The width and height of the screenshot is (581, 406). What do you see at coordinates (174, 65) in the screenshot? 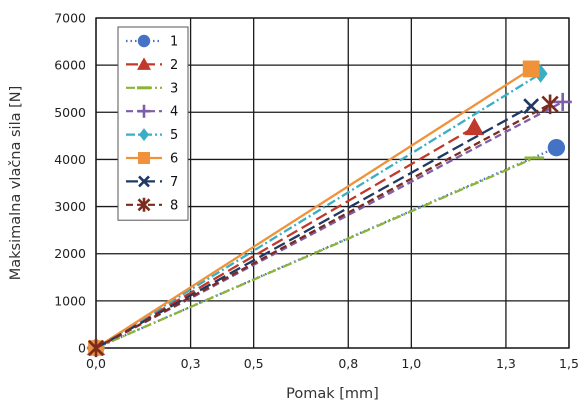
I see `legend-label-2: 2` at bounding box center [174, 65].